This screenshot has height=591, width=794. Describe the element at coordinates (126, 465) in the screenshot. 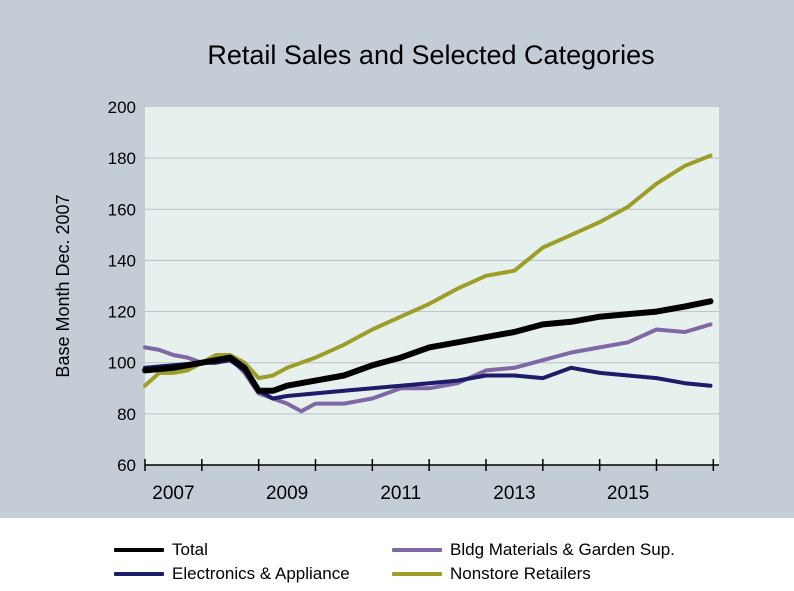

I see `y-tick-label: 60` at that location.